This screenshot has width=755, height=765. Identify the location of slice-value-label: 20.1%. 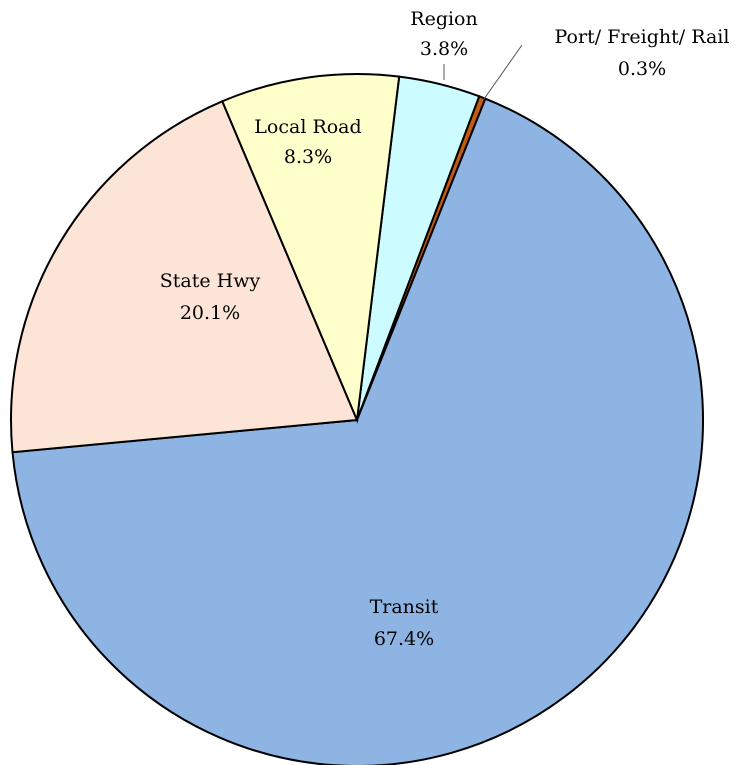
(210, 313).